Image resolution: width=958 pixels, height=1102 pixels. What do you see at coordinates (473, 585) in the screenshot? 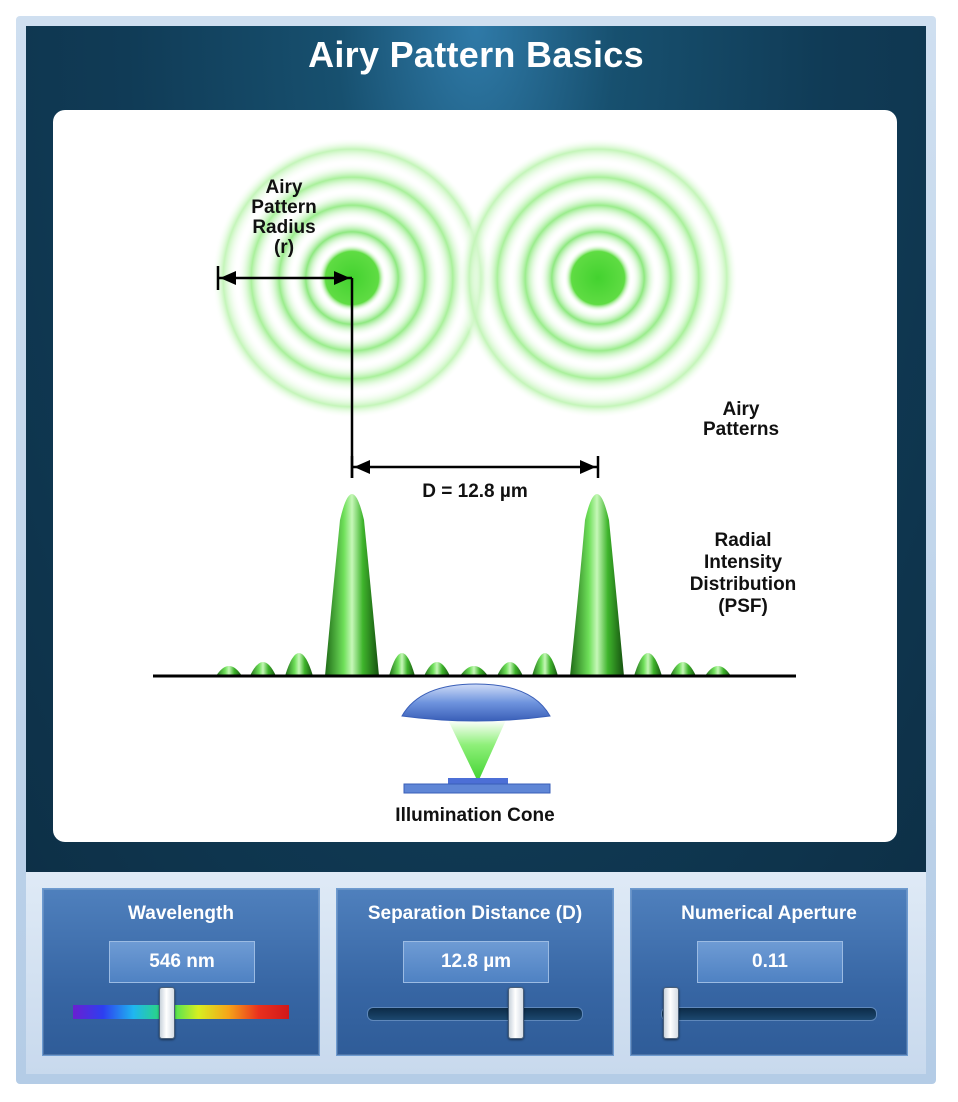
I see `psf-profile` at bounding box center [473, 585].